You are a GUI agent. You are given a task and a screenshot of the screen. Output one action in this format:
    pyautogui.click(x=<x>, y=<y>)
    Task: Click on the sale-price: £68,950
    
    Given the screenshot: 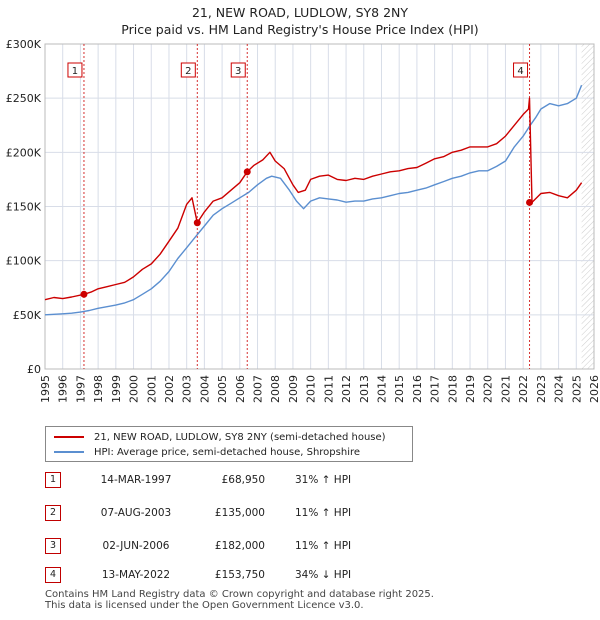 What is the action you would take?
    pyautogui.click(x=243, y=480)
    